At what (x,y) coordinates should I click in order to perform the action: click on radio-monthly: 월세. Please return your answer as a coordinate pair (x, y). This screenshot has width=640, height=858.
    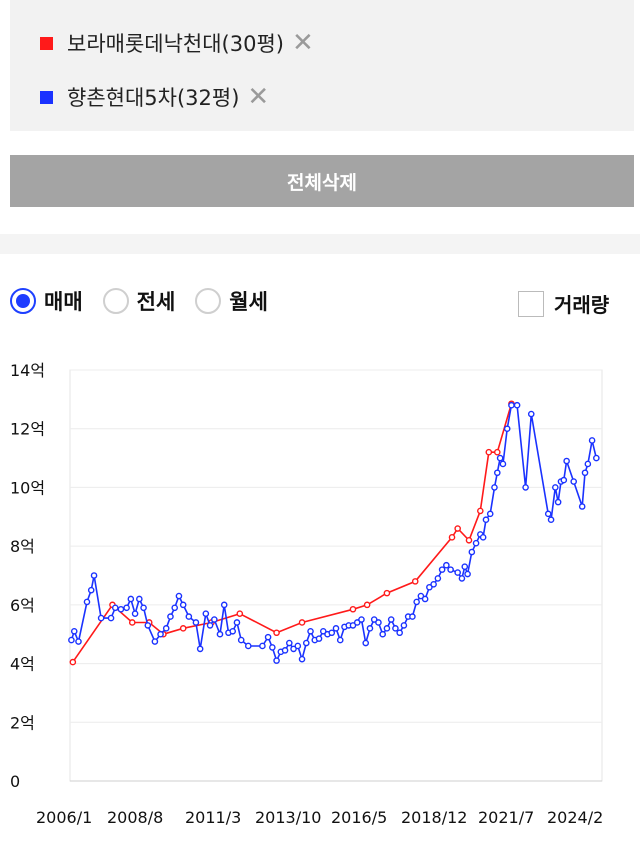
    Looking at the image, I should click on (231, 301).